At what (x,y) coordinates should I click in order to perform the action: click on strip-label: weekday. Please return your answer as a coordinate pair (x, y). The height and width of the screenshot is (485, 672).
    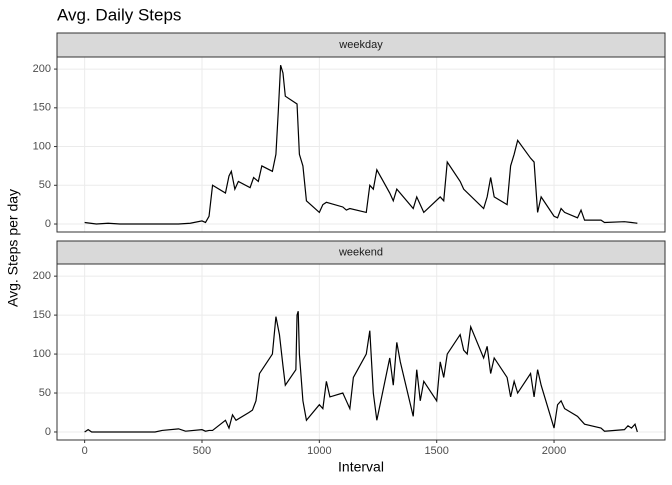
    Looking at the image, I should click on (360, 45).